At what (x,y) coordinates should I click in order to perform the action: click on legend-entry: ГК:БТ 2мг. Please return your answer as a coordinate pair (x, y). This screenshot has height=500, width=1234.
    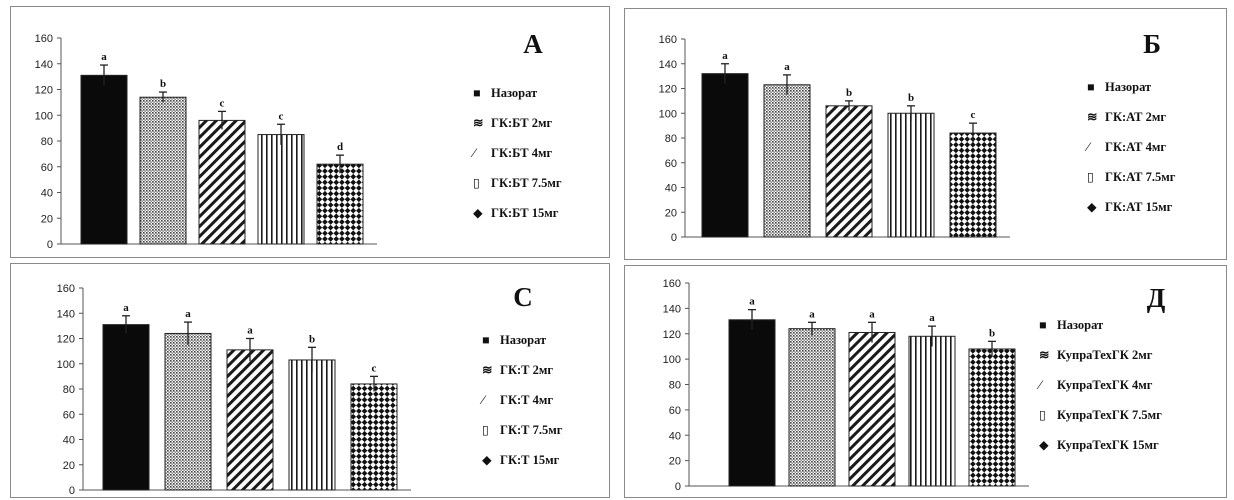
    Looking at the image, I should click on (522, 123).